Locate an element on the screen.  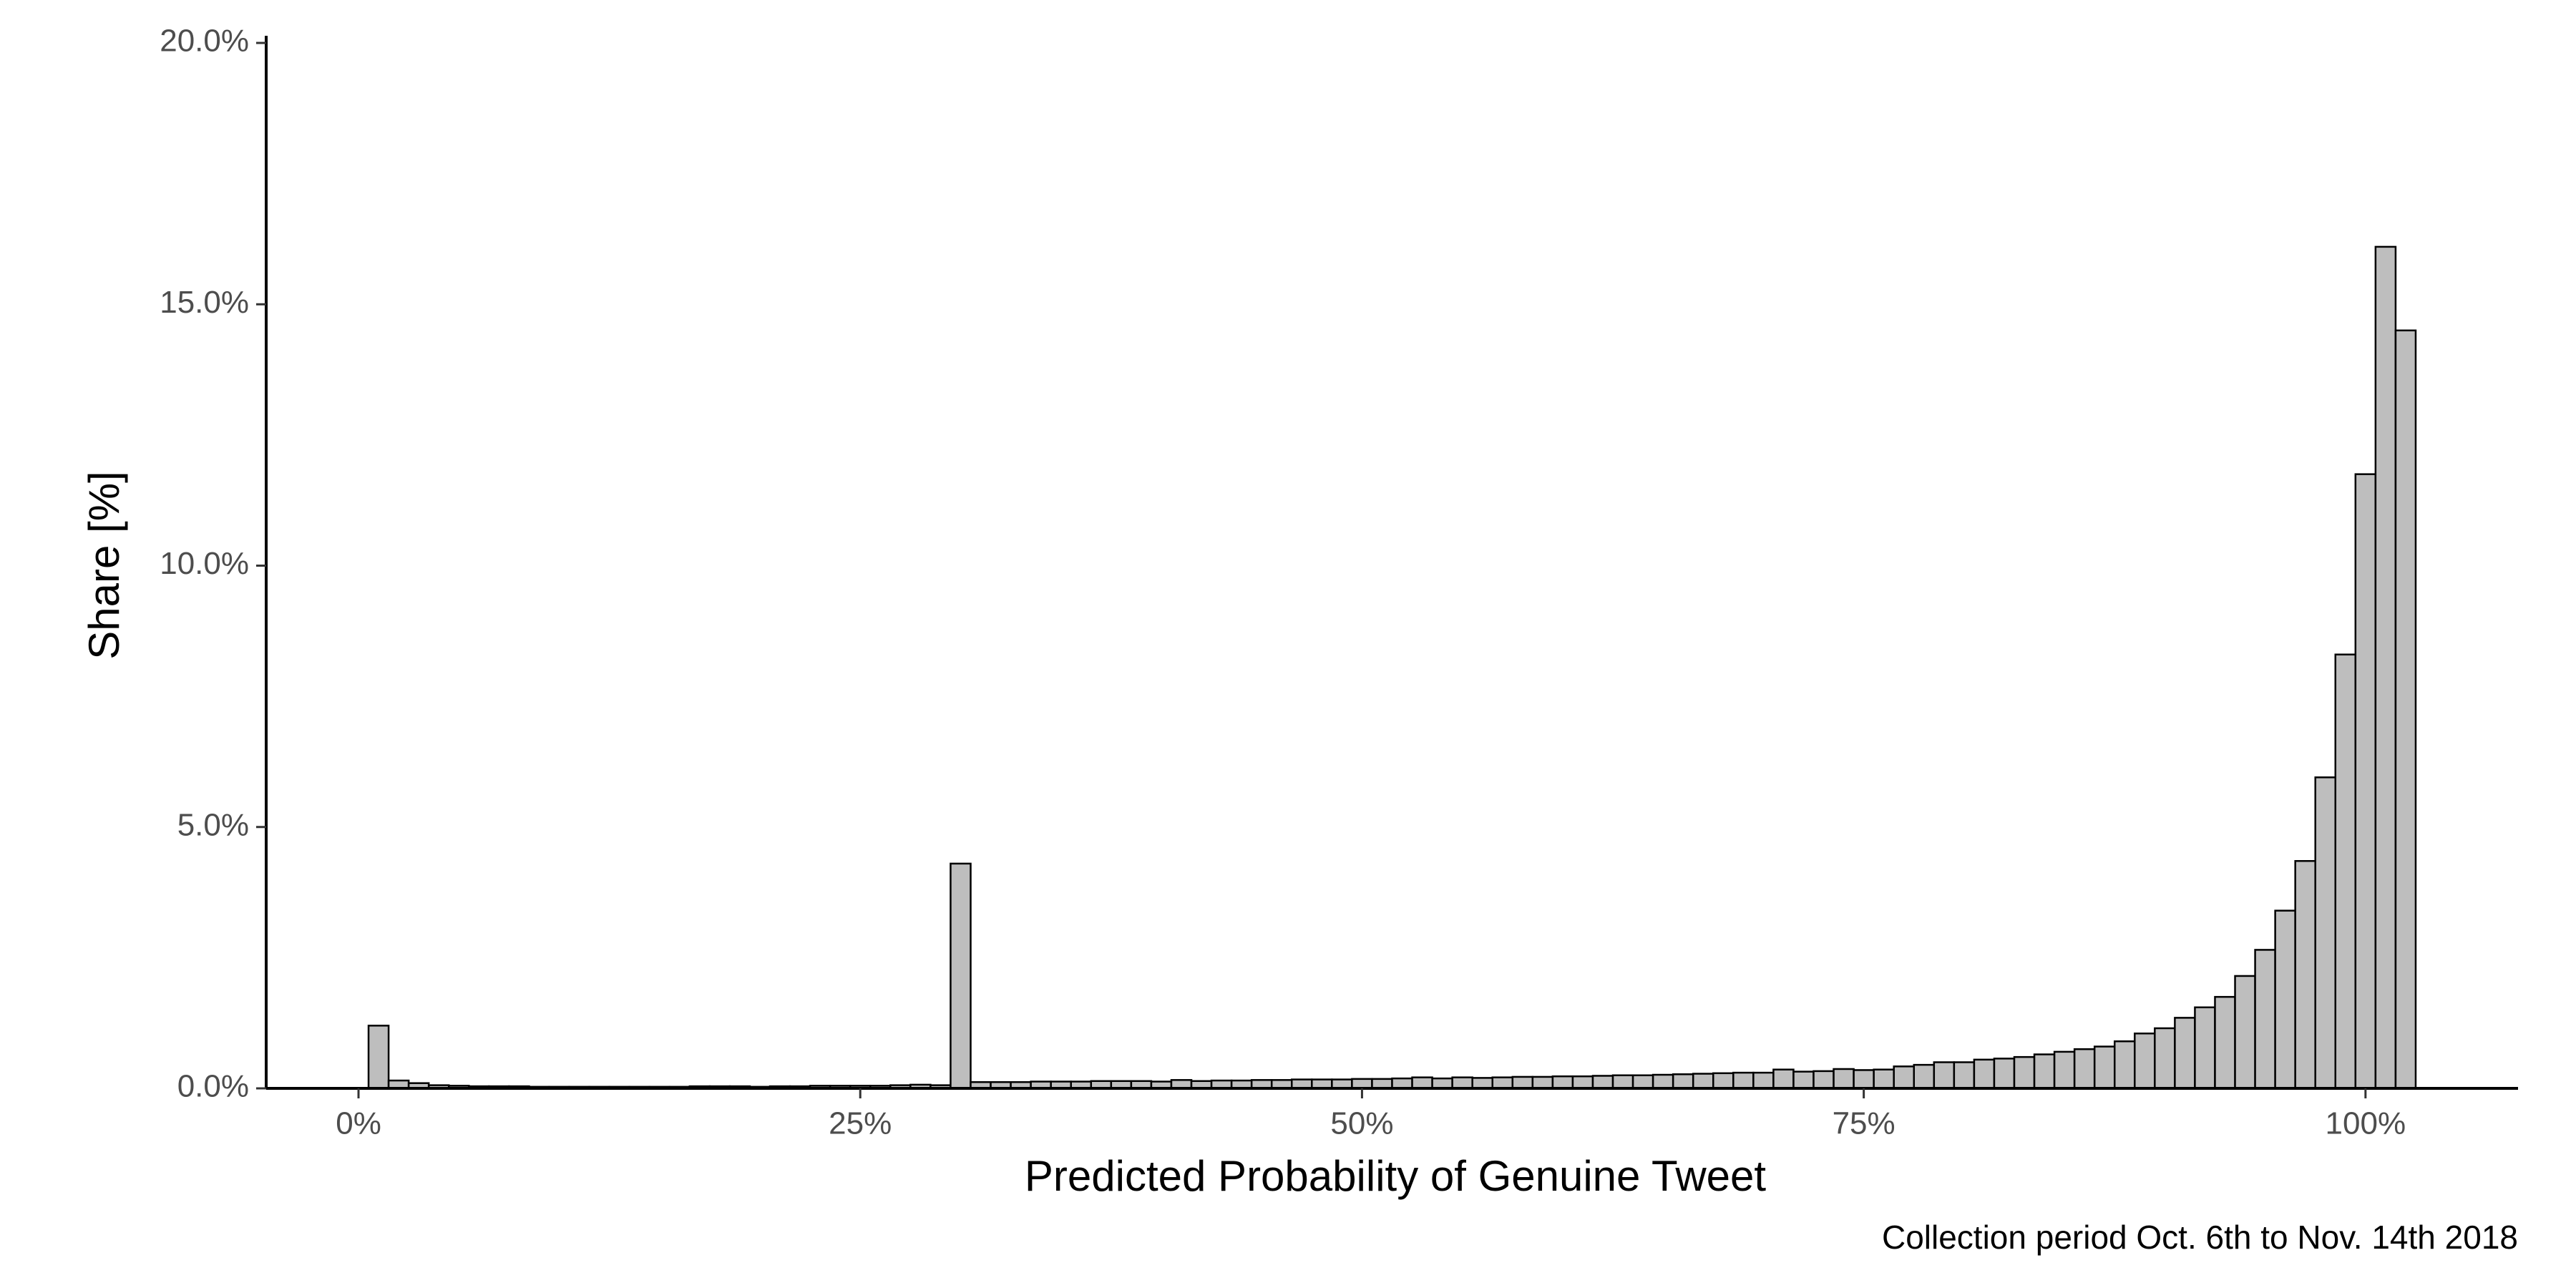
y-tick-label: 5.0% is located at coordinates (213, 824).